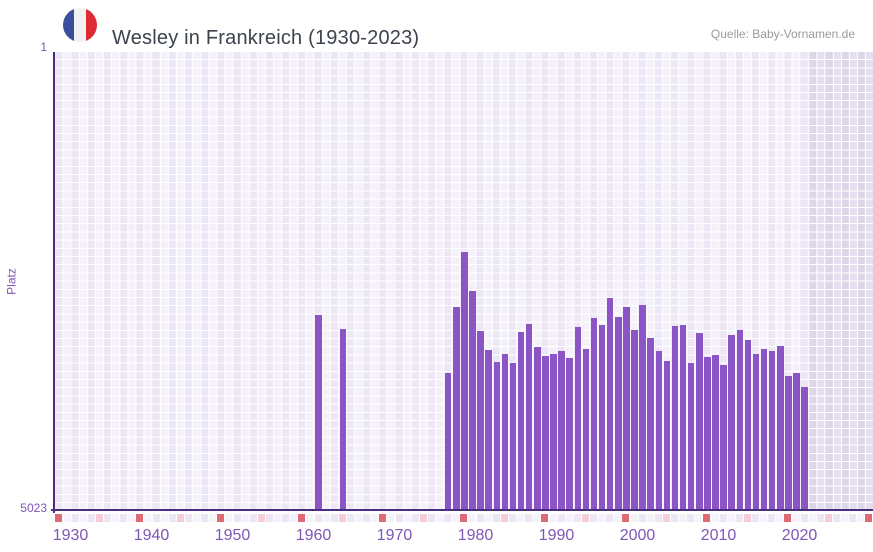 The width and height of the screenshot is (873, 552). What do you see at coordinates (675, 418) in the screenshot?
I see `bar-2005` at bounding box center [675, 418].